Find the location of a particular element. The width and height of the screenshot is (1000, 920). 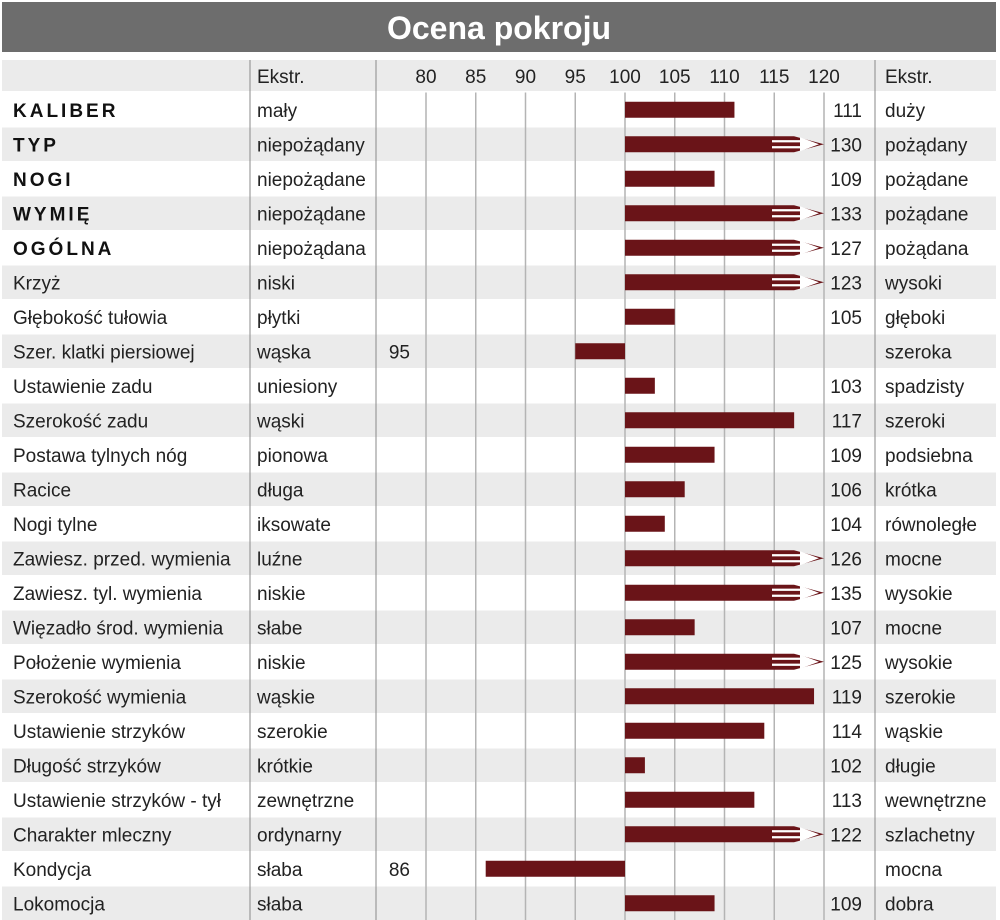

value-label: 102 is located at coordinates (846, 766).